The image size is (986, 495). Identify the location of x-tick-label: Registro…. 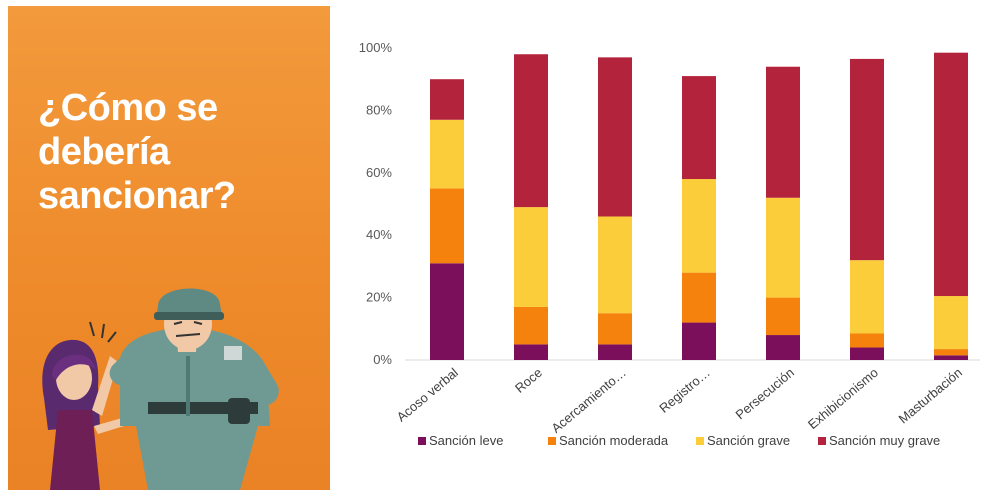
(684, 390).